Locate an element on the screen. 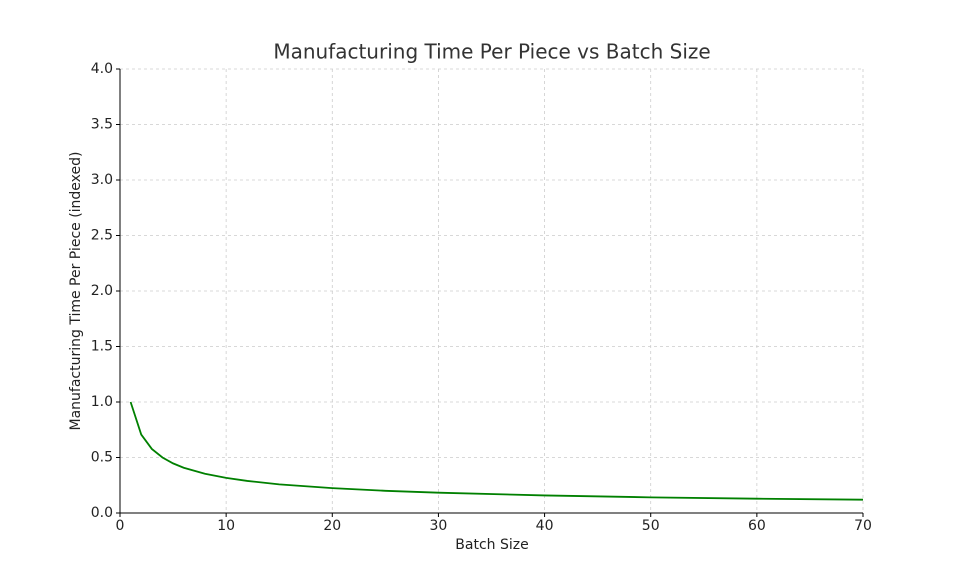  y-tick-label: 1.5 is located at coordinates (102, 347).